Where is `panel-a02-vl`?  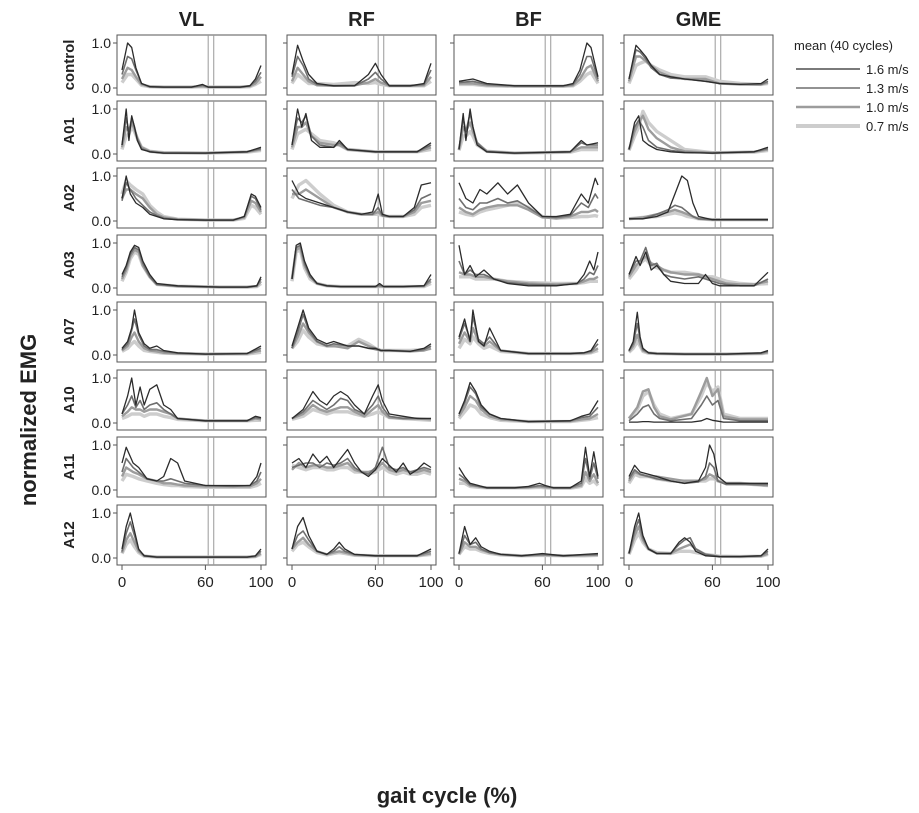
panel-a02-vl is located at coordinates (190, 198).